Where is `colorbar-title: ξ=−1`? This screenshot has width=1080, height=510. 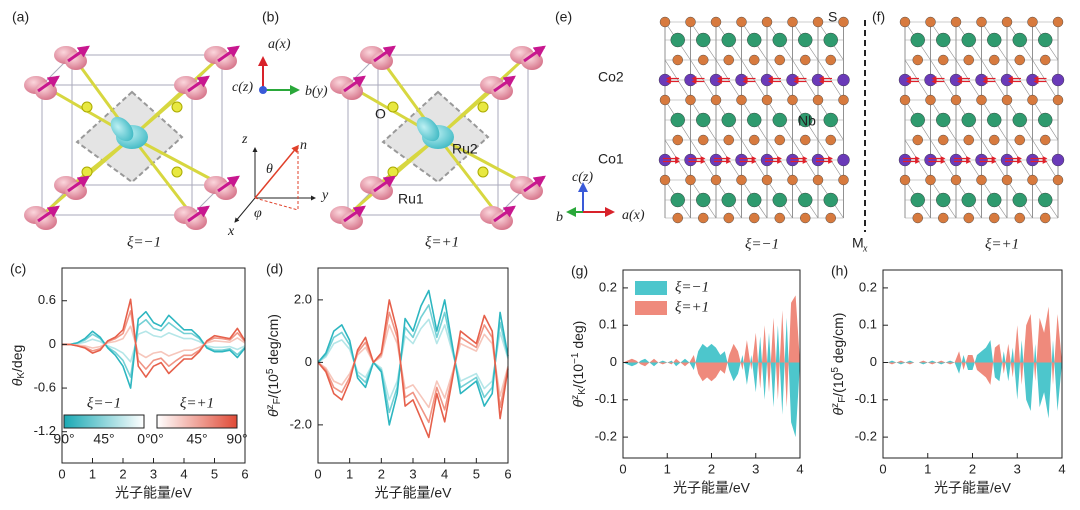
colorbar-title: ξ=−1 is located at coordinates (104, 403).